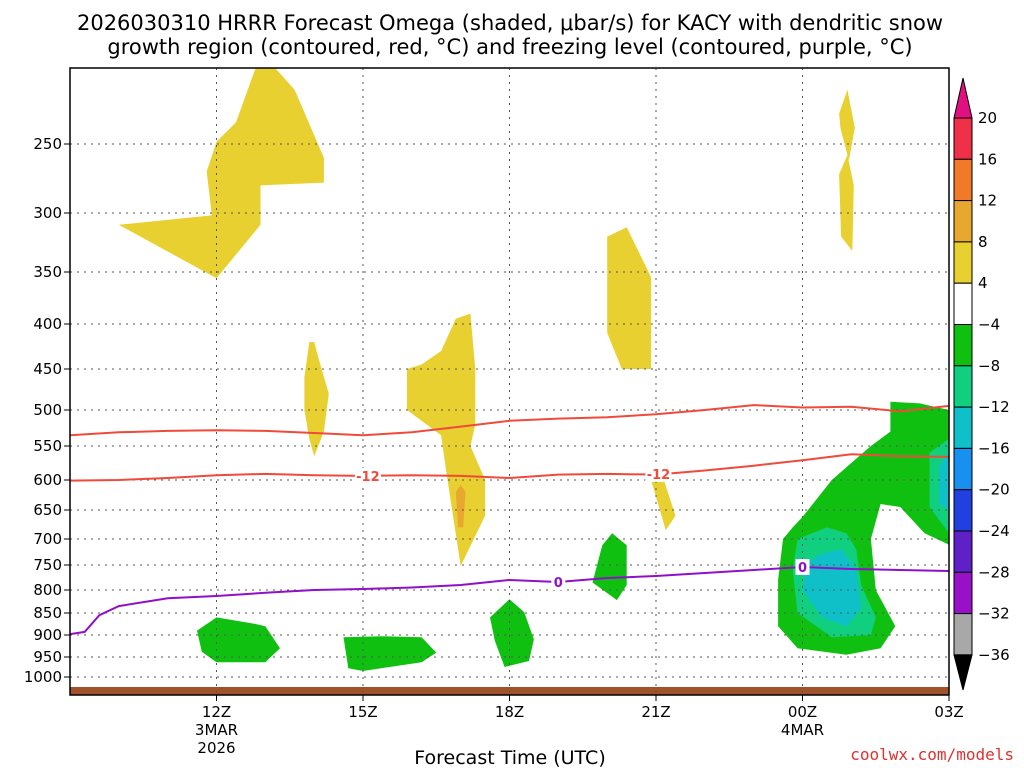  What do you see at coordinates (47, 635) in the screenshot?
I see `y-tick-label-900: 900` at bounding box center [47, 635].